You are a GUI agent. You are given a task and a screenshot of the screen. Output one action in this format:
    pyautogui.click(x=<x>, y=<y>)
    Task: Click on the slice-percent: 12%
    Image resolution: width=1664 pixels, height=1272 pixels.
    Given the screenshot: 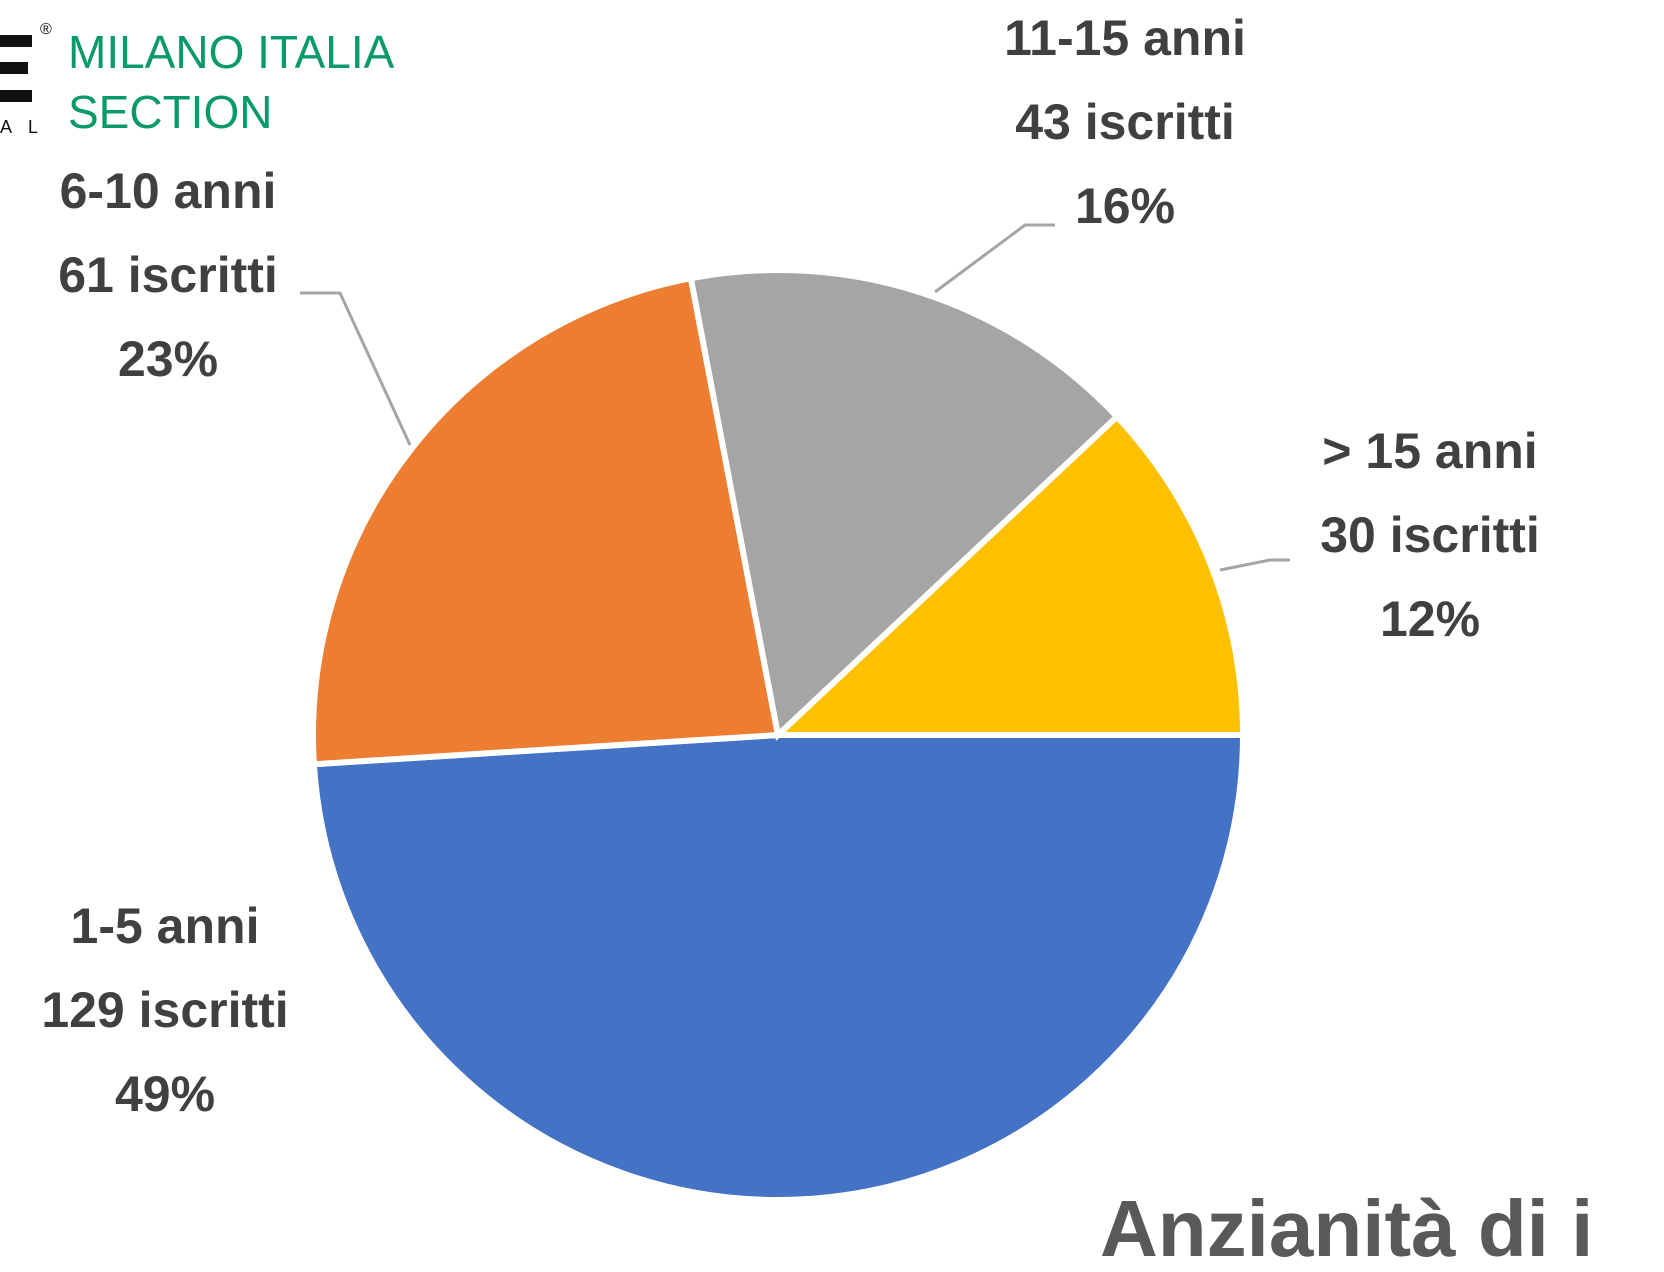 What is the action you would take?
    pyautogui.click(x=1430, y=619)
    